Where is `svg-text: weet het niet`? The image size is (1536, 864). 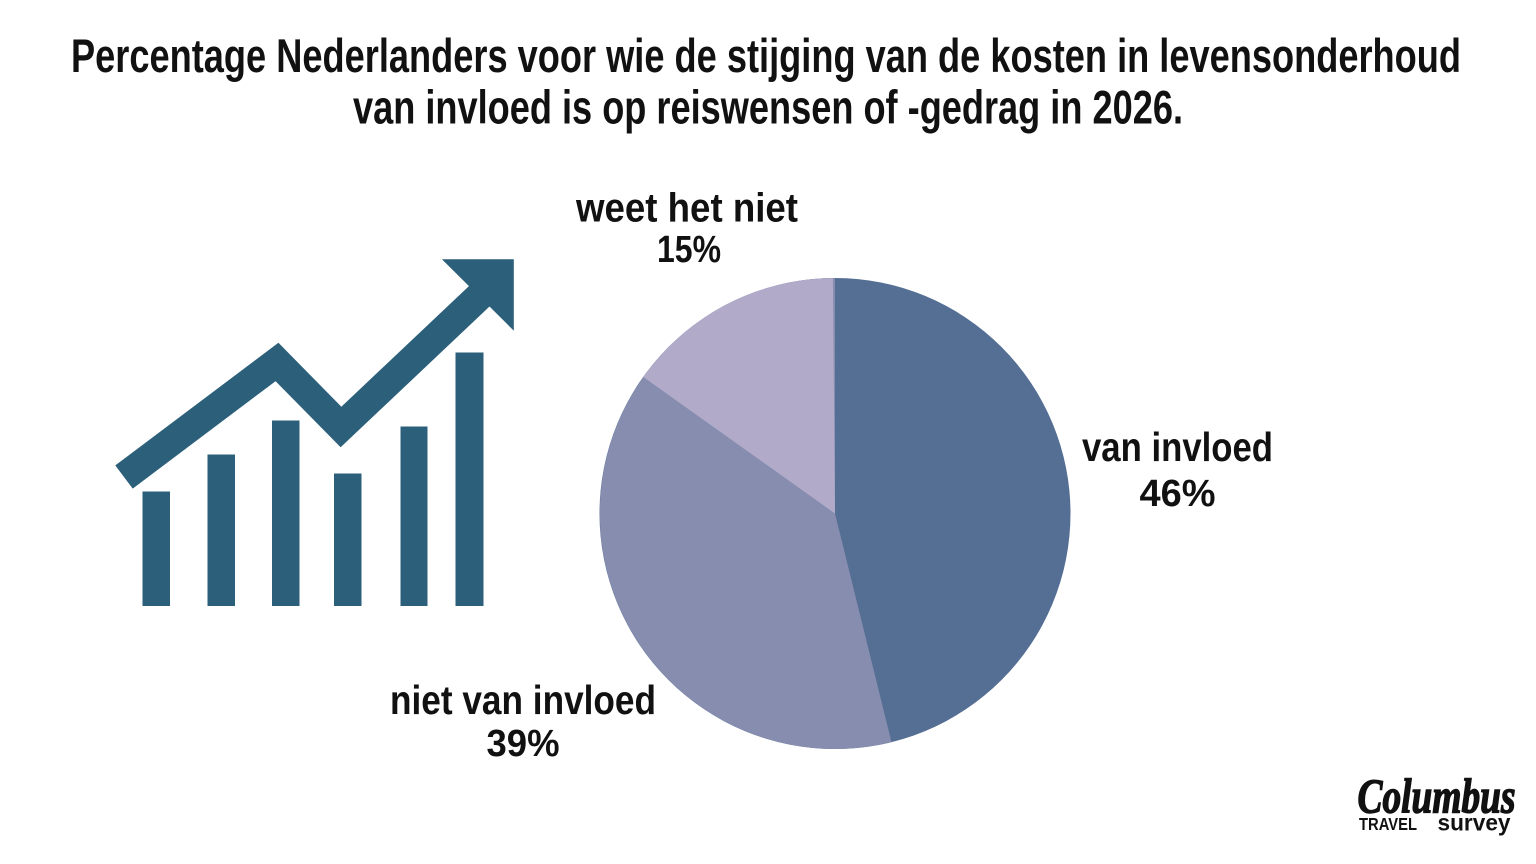 svg-text: weet het niet is located at coordinates (686, 208).